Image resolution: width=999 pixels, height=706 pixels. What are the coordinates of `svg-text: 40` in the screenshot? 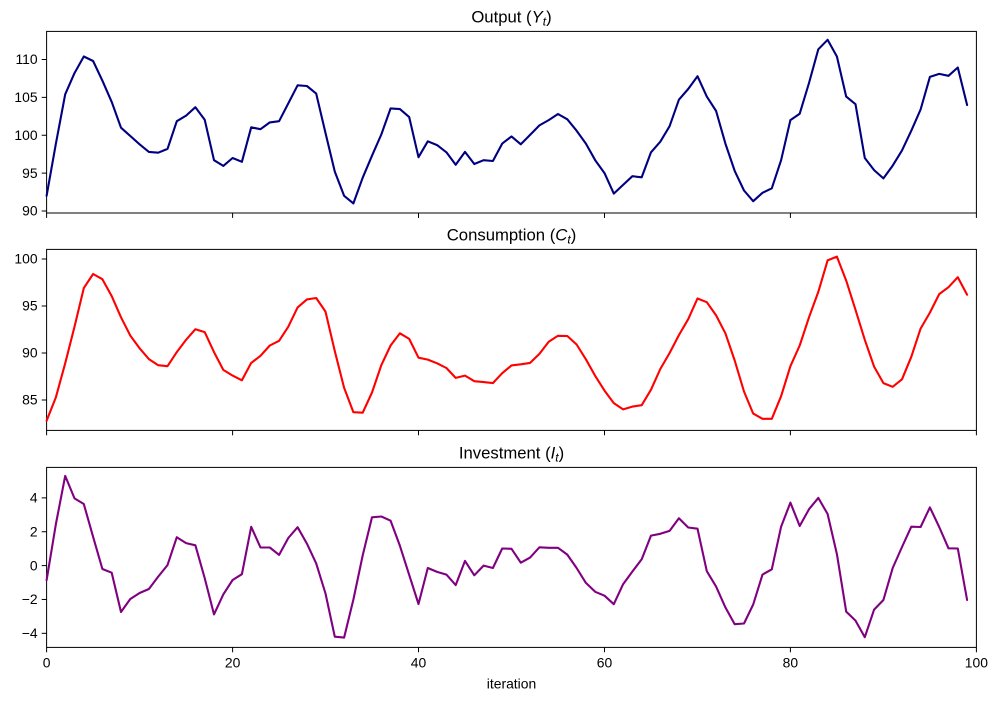 It's located at (419, 663).